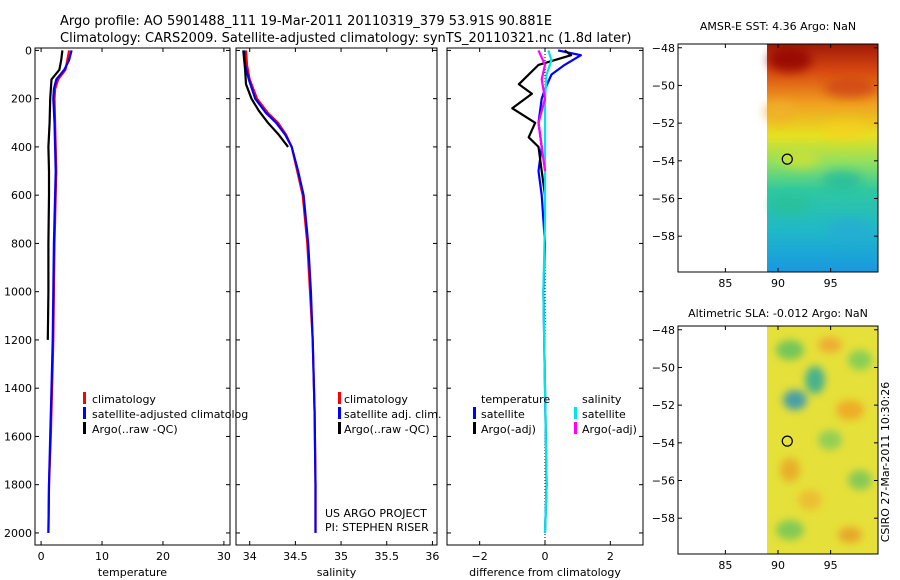 Image resolution: width=900 pixels, height=580 pixels. I want to click on legend-header-salinity: salinity, so click(602, 399).